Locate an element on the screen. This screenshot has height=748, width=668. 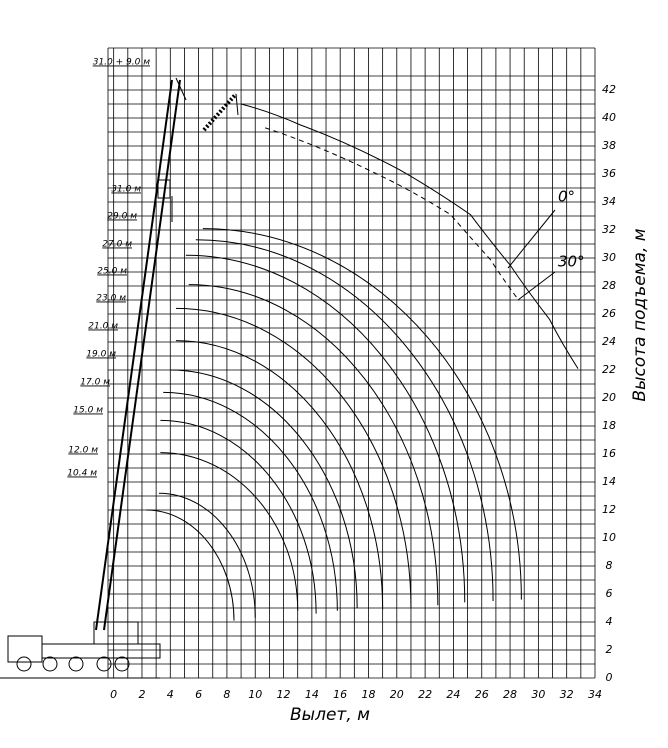
y-tick-label: 42 is located at coordinates (609, 89).